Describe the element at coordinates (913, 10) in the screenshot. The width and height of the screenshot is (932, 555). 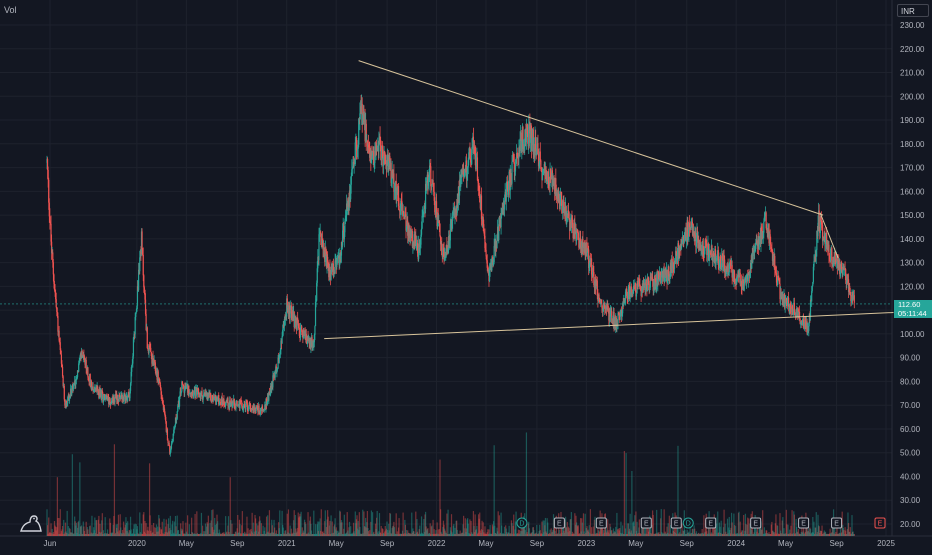
I see `currency-badge: INR` at that location.